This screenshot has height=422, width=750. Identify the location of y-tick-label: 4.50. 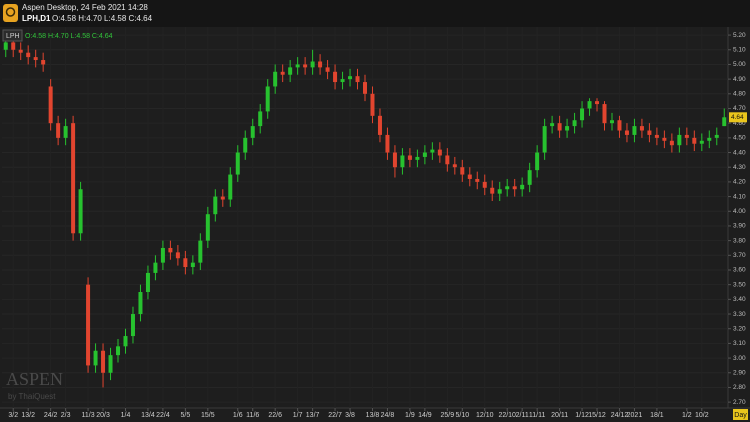
(739, 138).